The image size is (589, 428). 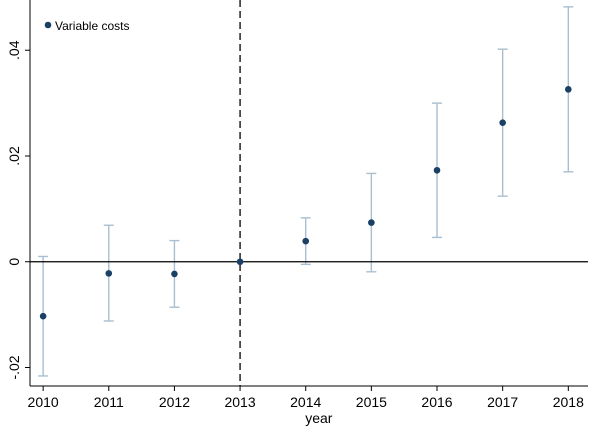 I want to click on y-tick-label: -.02, so click(x=14, y=367).